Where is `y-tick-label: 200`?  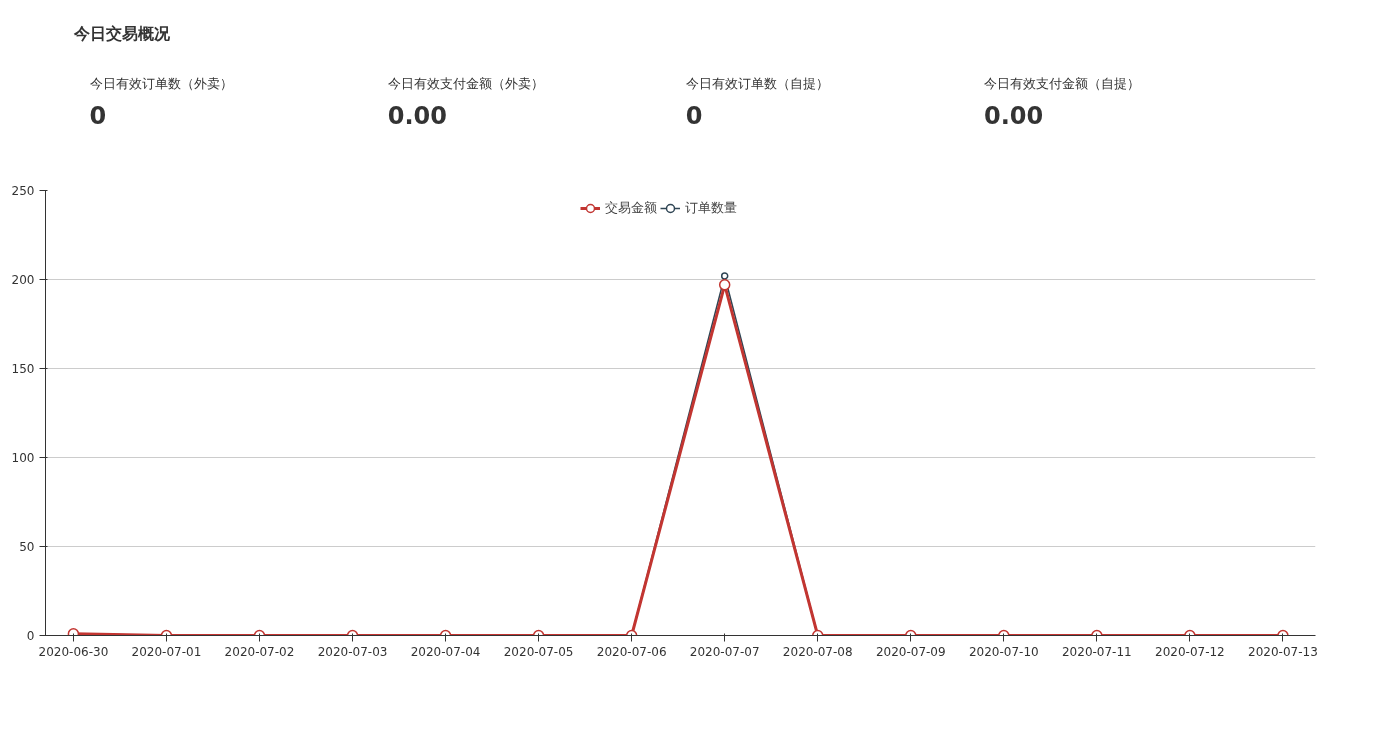
y-tick-label: 200 is located at coordinates (23, 280).